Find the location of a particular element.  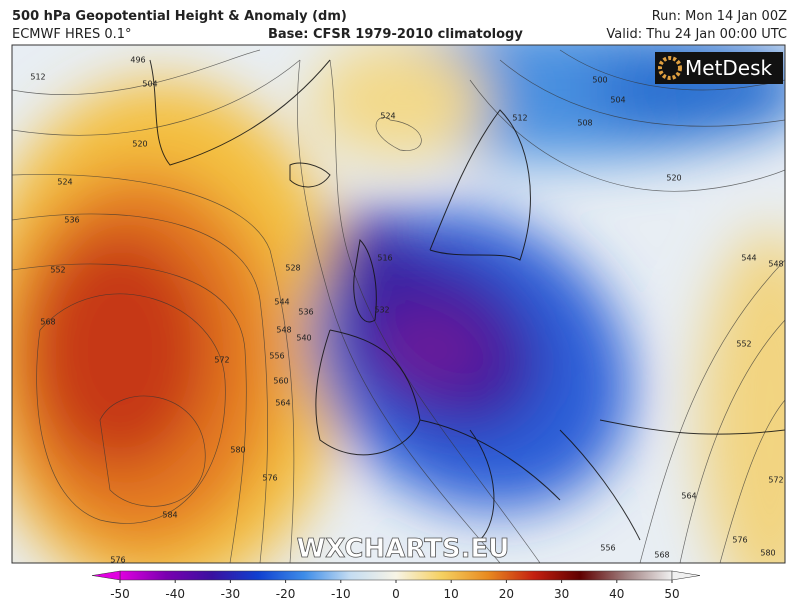

contour-label: 584 is located at coordinates (169, 515).